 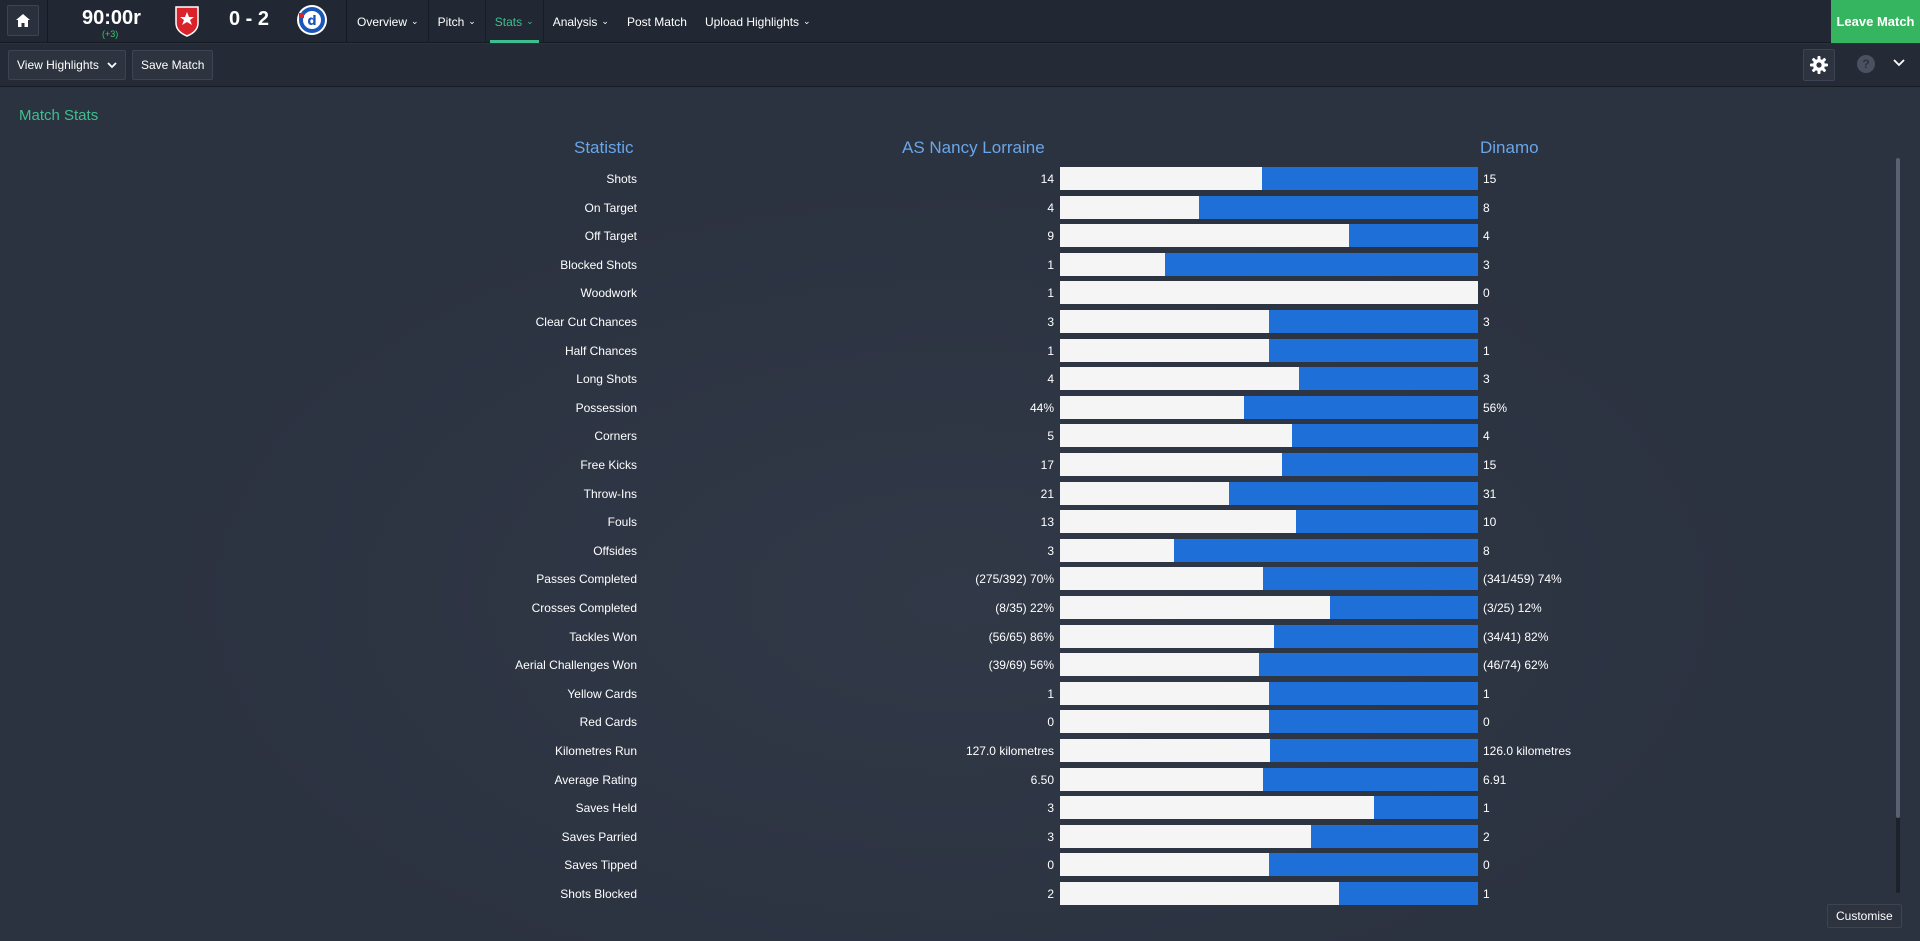 I want to click on home-icon, so click(x=23, y=20).